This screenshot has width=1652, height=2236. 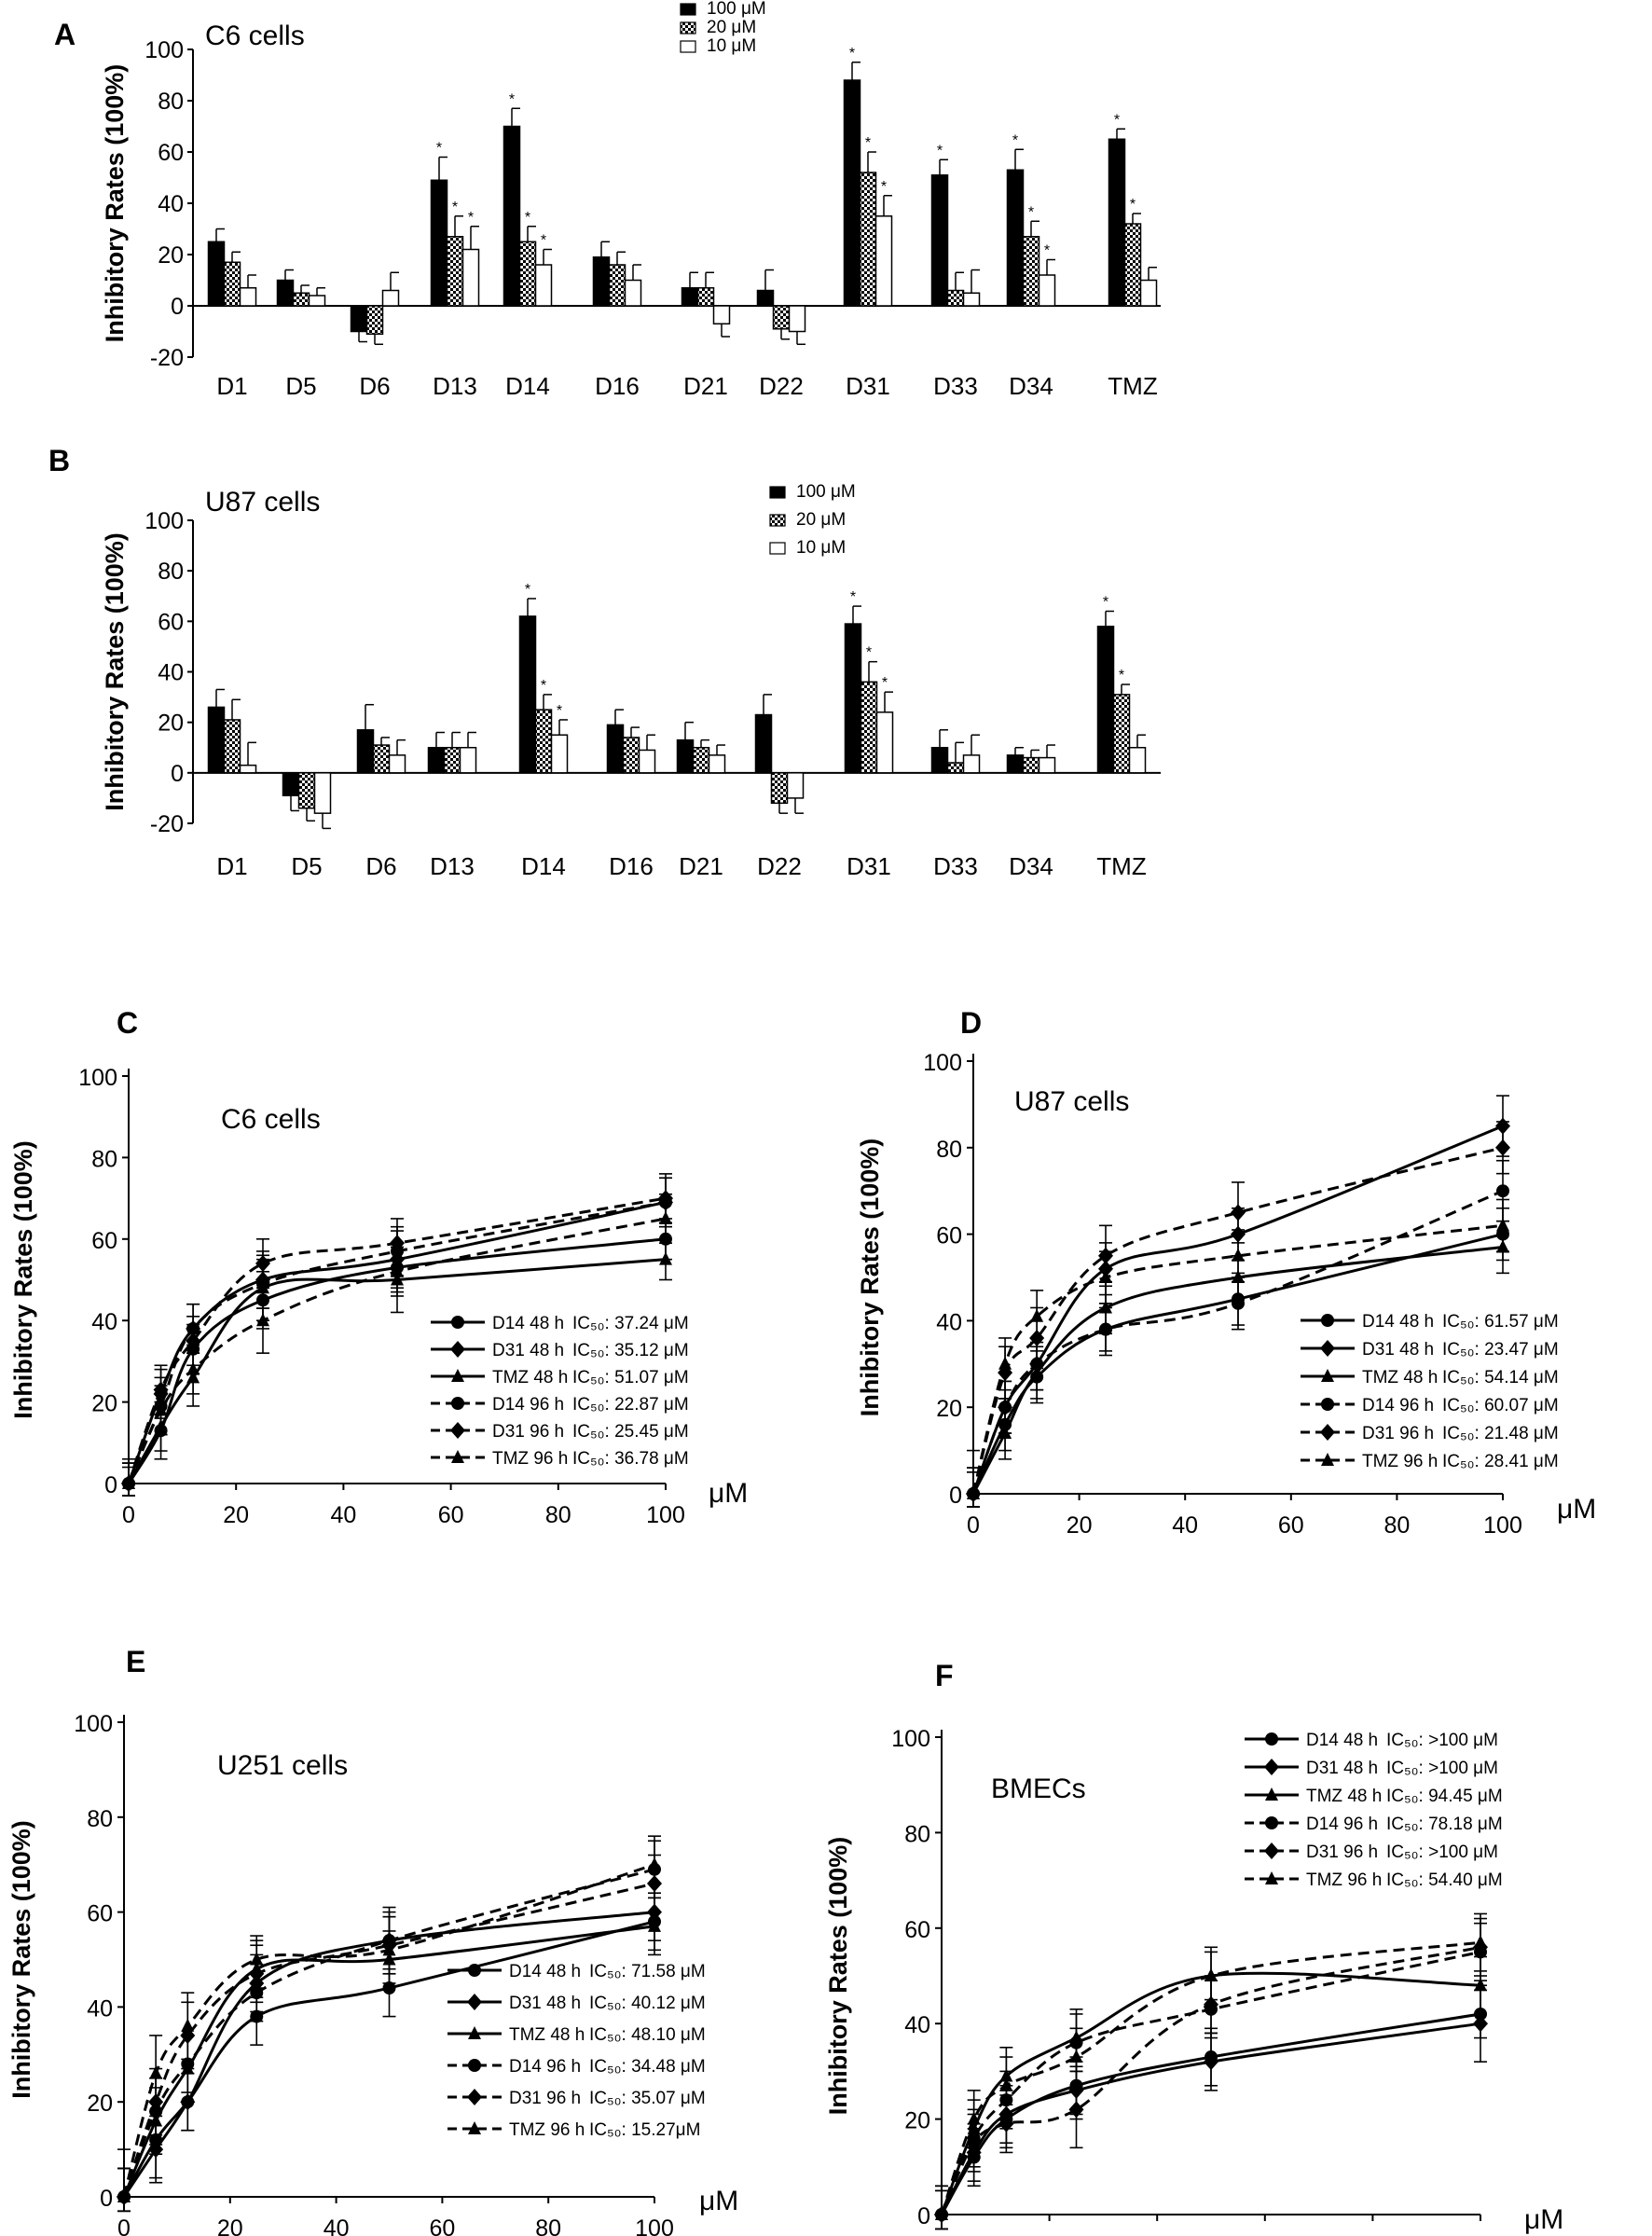 What do you see at coordinates (1344, 1796) in the screenshot?
I see `legend-label: TMZ 48 h` at bounding box center [1344, 1796].